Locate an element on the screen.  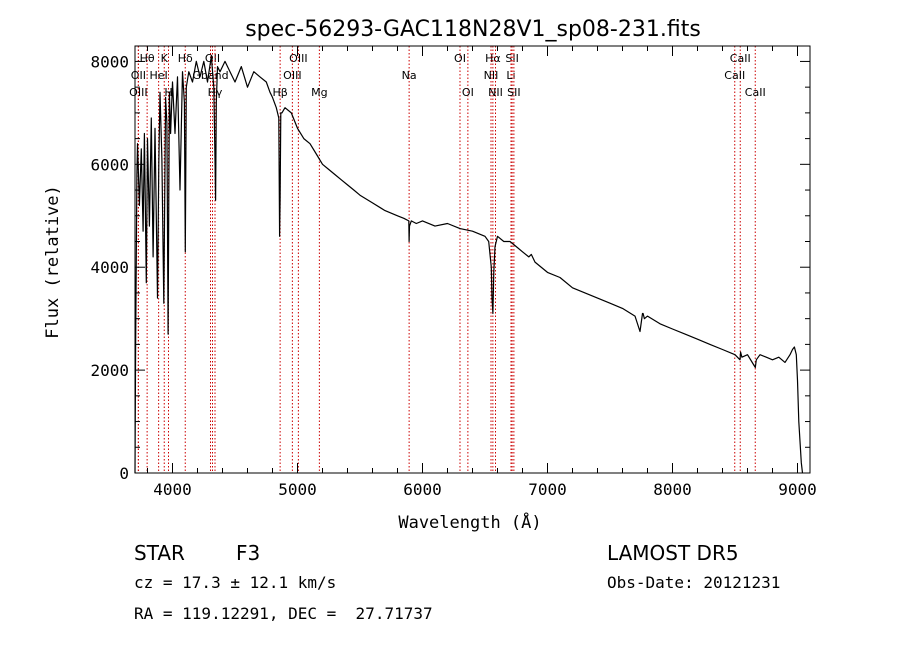
y-tick-label-3: 6000 is located at coordinates (109, 164).